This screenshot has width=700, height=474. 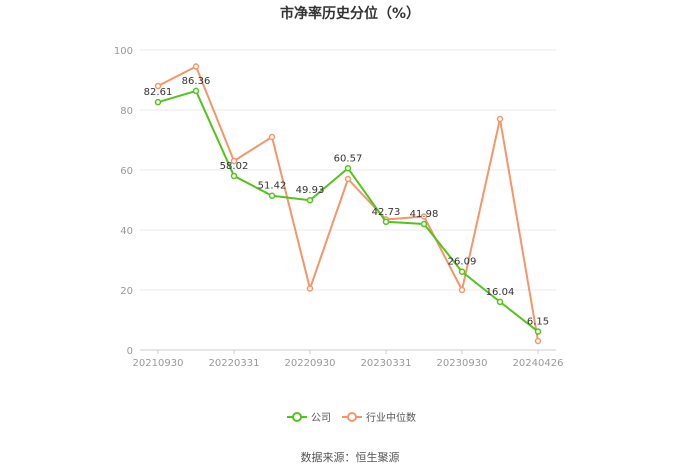 What do you see at coordinates (386, 363) in the screenshot?
I see `x-tick-label: 20230331` at bounding box center [386, 363].